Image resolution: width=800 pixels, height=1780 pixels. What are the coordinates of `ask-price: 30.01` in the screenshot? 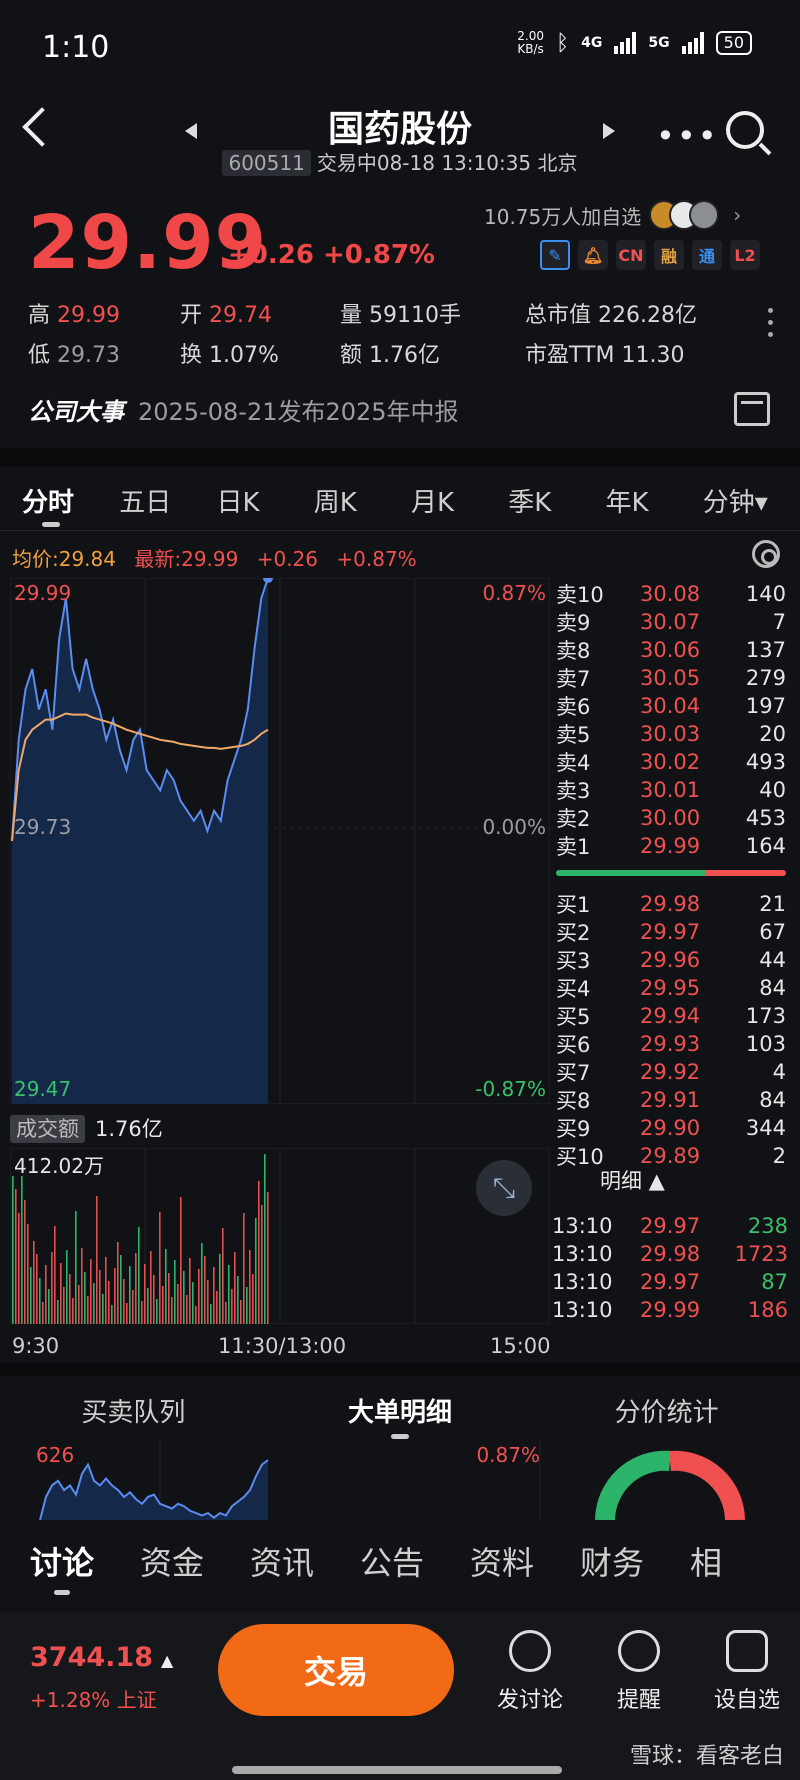 It's located at (670, 790).